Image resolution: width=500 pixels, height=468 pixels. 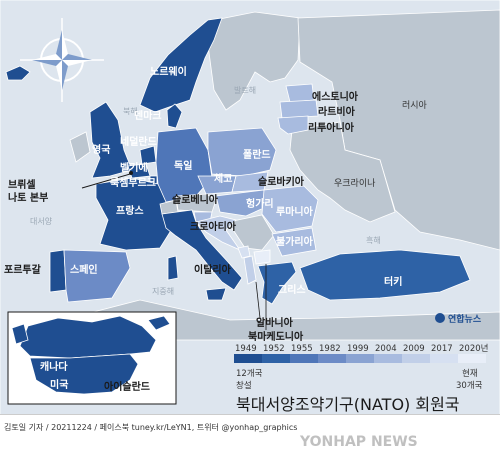 What do you see at coordinates (469, 385) in the screenshot?
I see `legend-right-note-2: 30개국` at bounding box center [469, 385].